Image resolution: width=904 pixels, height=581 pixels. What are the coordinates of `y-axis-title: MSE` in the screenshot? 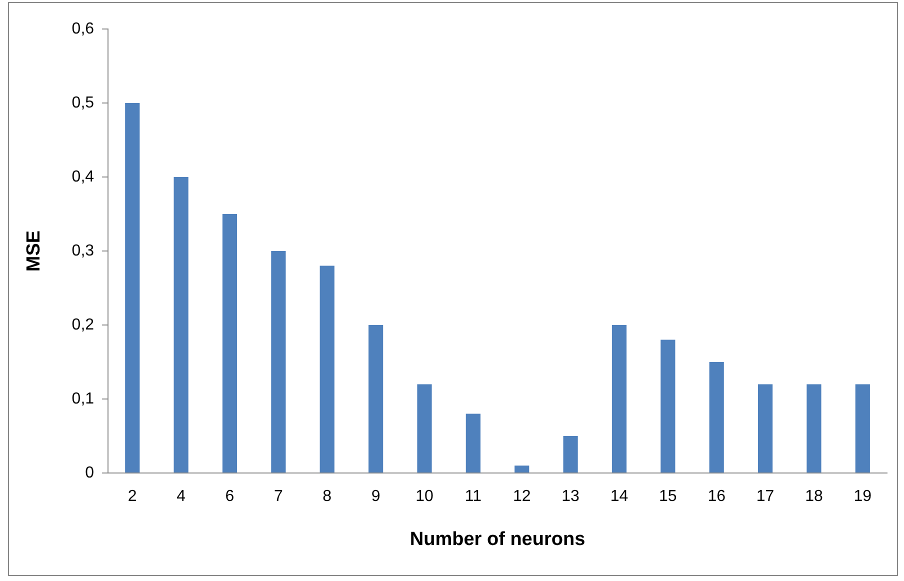 It's located at (34, 251).